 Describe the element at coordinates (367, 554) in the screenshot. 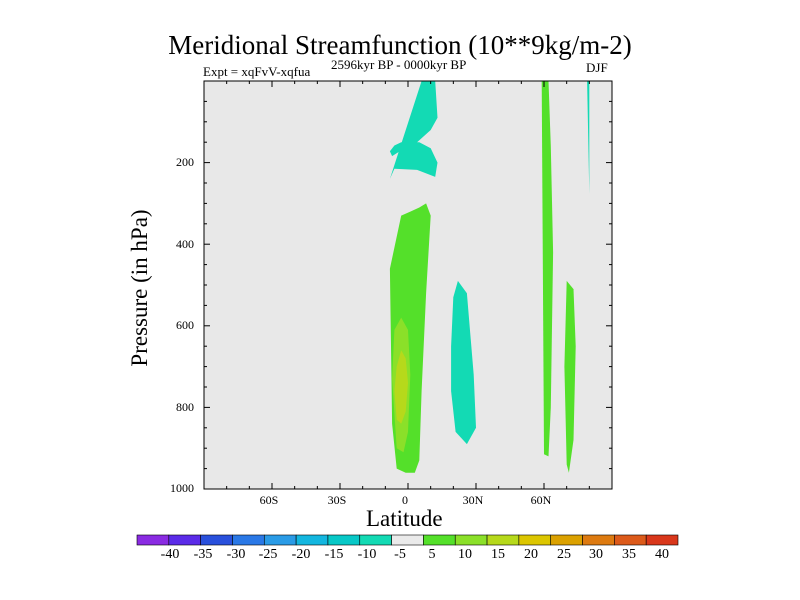

I see `colorbar-tick-label: -10` at that location.